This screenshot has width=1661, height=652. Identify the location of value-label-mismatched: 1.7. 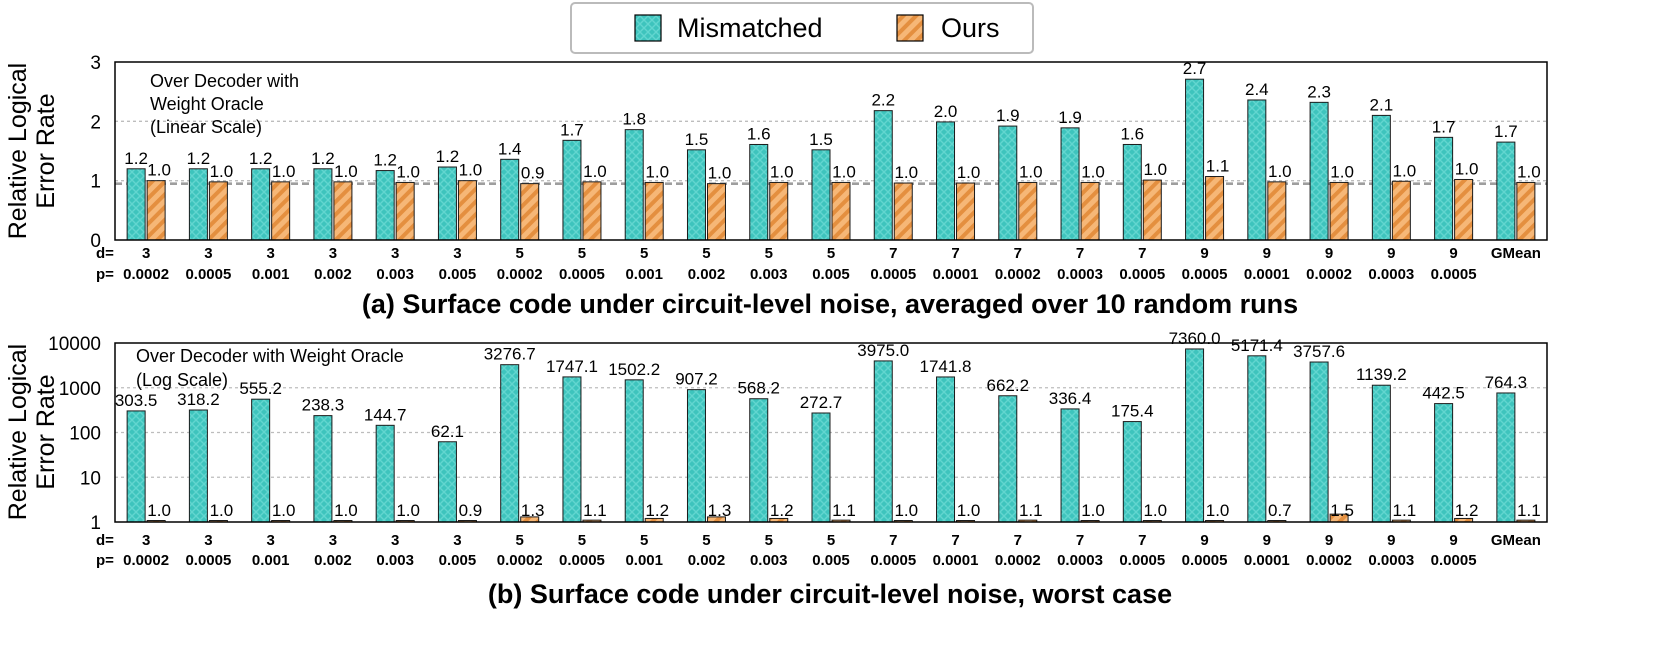
(572, 129).